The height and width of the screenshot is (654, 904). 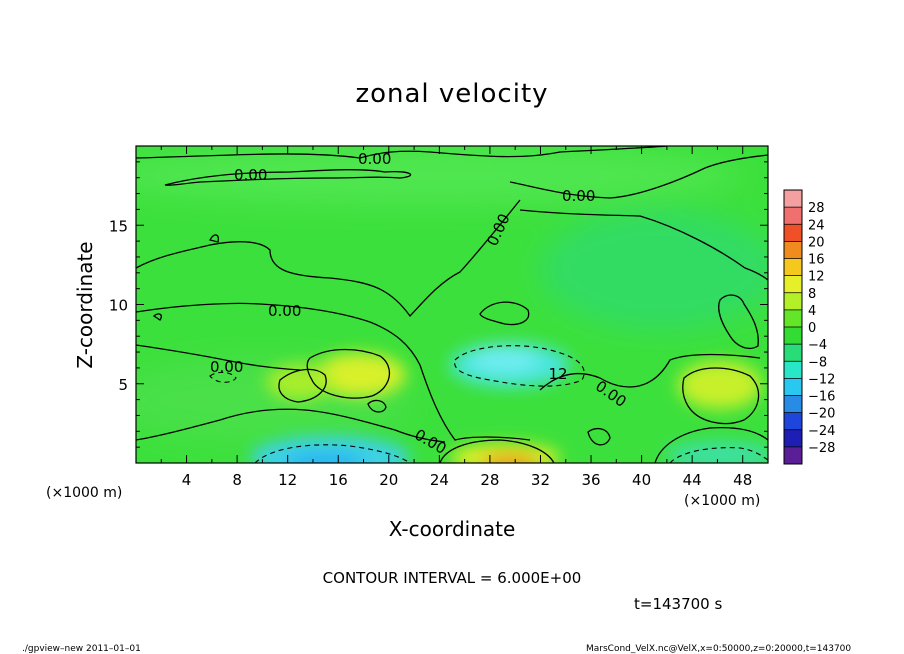 What do you see at coordinates (821, 328) in the screenshot?
I see `colorbar-labels: 28 24 20 16 12 8 4 0 −4 −8 −12 −16 −20 −24 −28` at bounding box center [821, 328].